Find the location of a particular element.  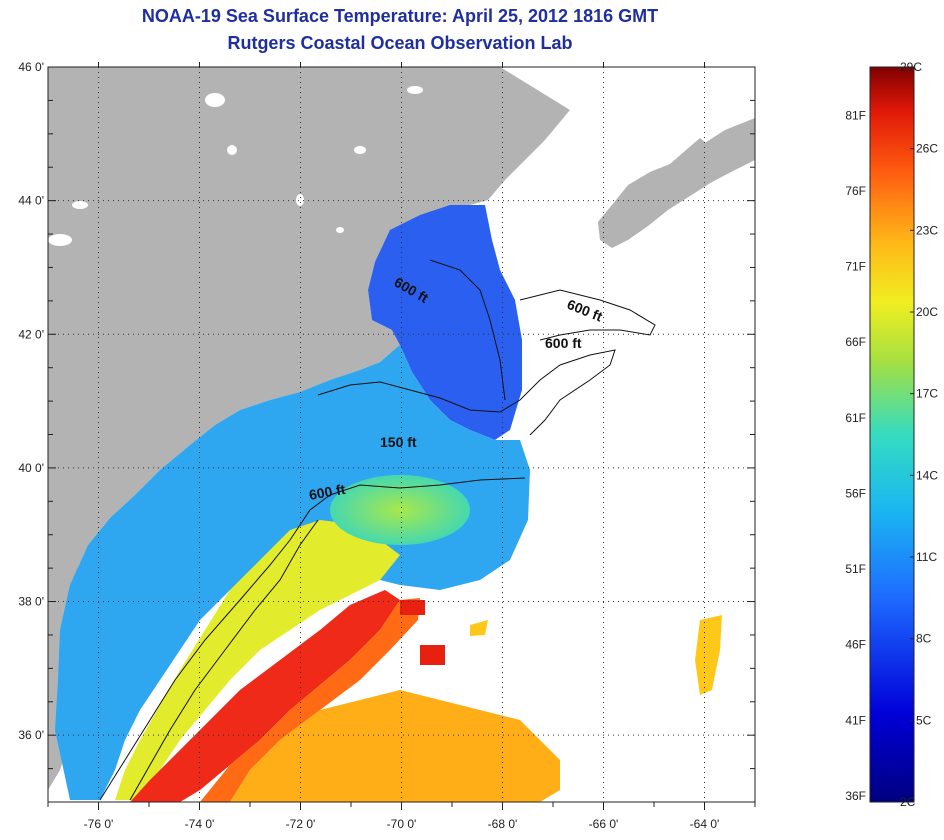

sst-warm-eddy is located at coordinates (400, 510).